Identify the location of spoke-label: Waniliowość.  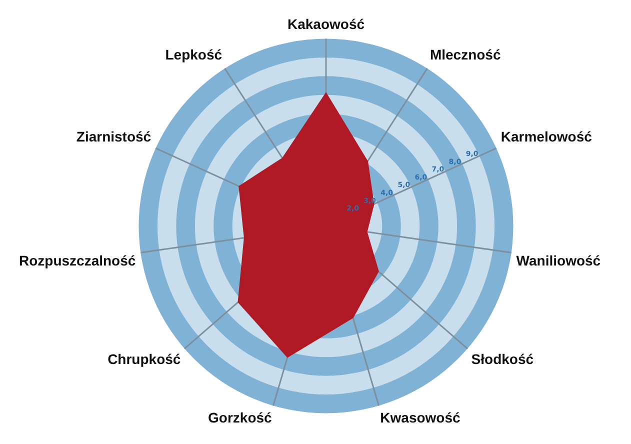
(558, 260).